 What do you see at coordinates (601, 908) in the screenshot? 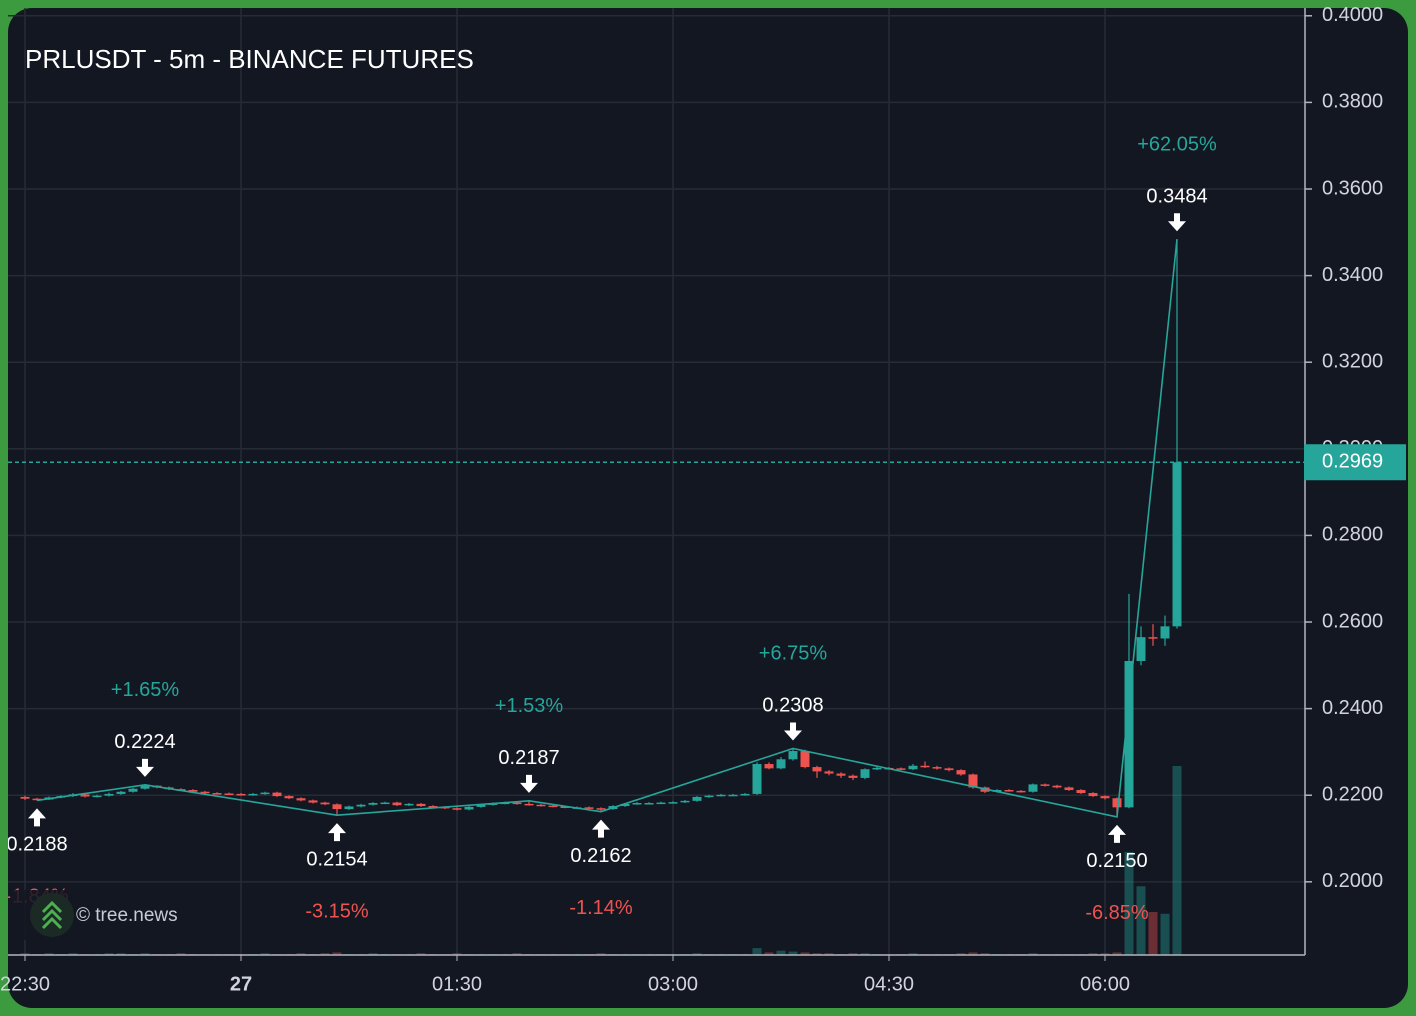
I see `pivot-change: -1.14%` at bounding box center [601, 908].